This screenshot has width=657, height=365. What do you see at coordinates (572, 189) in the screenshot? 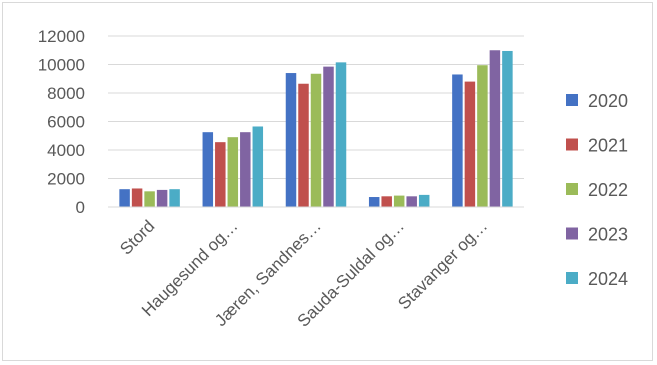
I see `legend-swatch-2022` at bounding box center [572, 189].